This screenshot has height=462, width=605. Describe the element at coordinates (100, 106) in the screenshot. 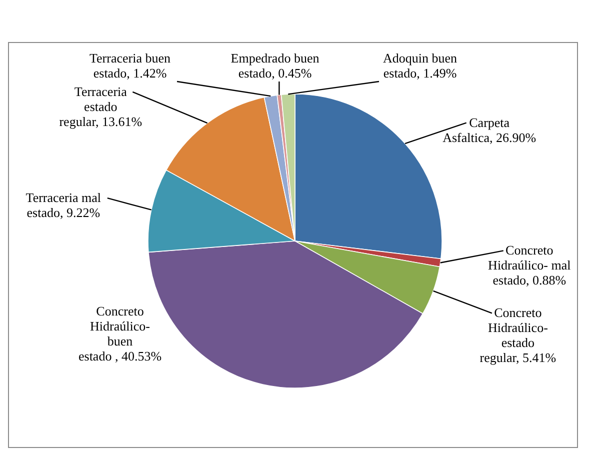

I see `slice-label: Terraceria estado regular, 13.61%` at that location.